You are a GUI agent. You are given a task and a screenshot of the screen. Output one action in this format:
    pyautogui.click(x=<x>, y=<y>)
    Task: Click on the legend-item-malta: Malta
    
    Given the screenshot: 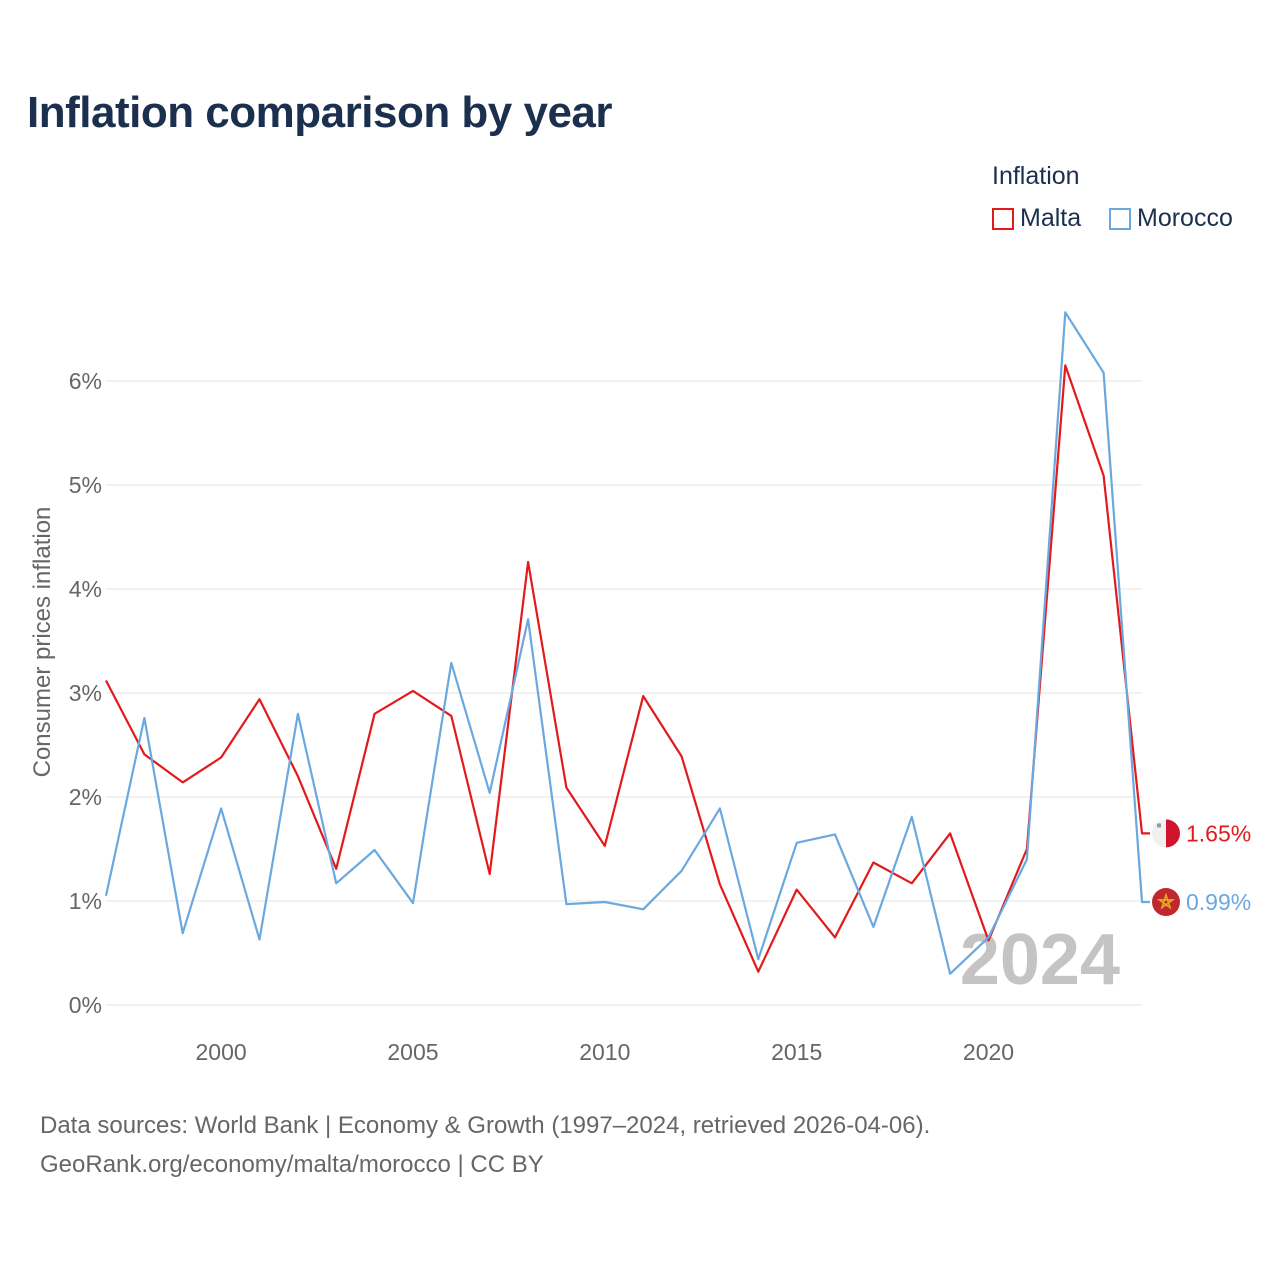 What is the action you would take?
    pyautogui.click(x=1036, y=218)
    